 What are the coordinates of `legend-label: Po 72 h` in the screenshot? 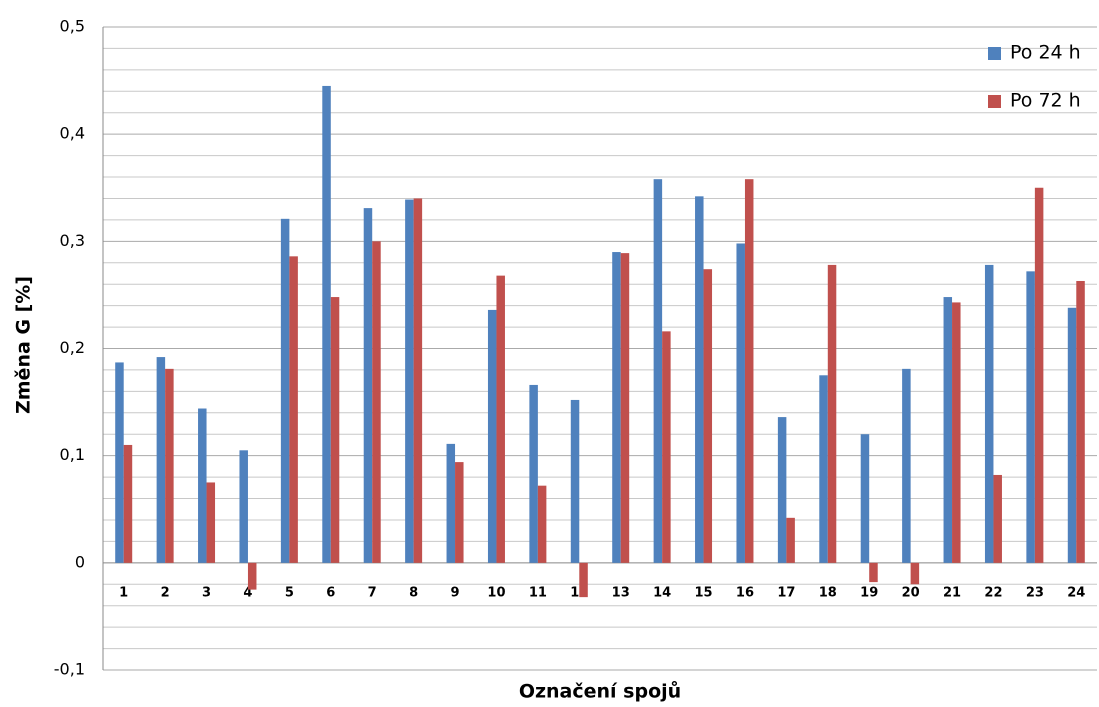 It's located at (1045, 101).